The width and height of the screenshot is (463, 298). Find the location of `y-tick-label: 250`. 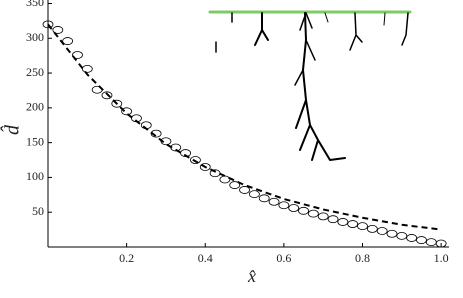

y-tick-label: 250 is located at coordinates (35, 72).